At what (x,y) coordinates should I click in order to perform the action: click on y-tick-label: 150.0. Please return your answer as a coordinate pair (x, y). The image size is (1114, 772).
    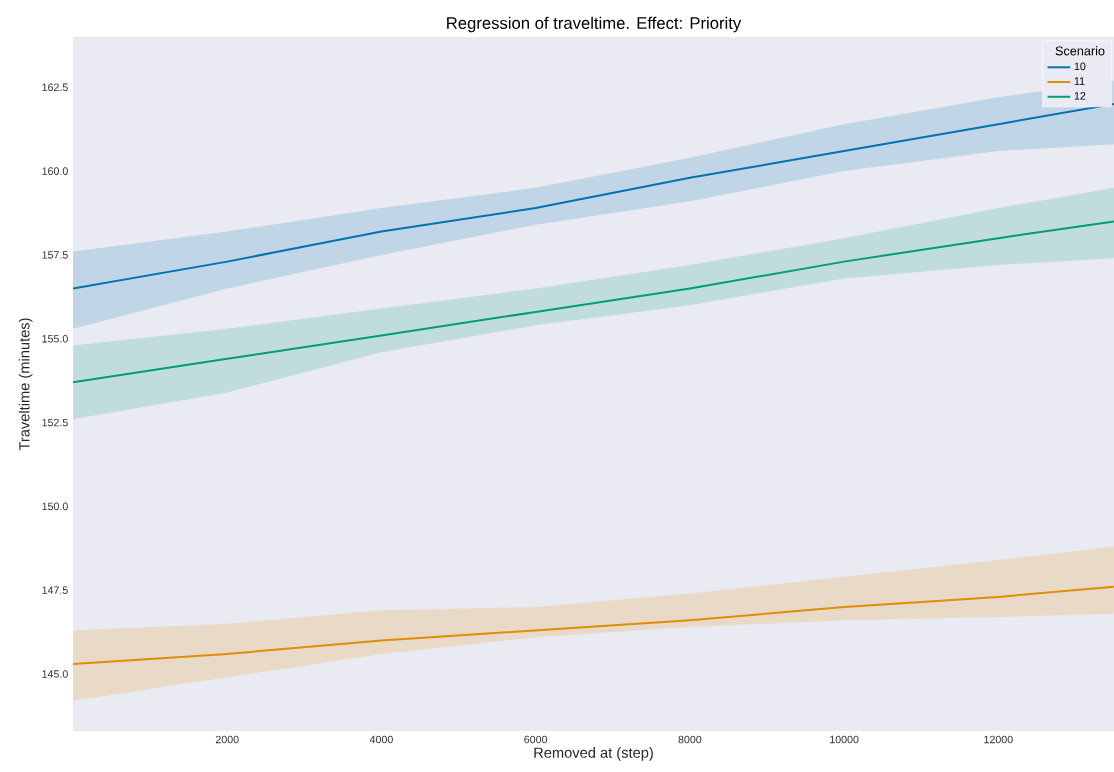
    Looking at the image, I should click on (55, 506).